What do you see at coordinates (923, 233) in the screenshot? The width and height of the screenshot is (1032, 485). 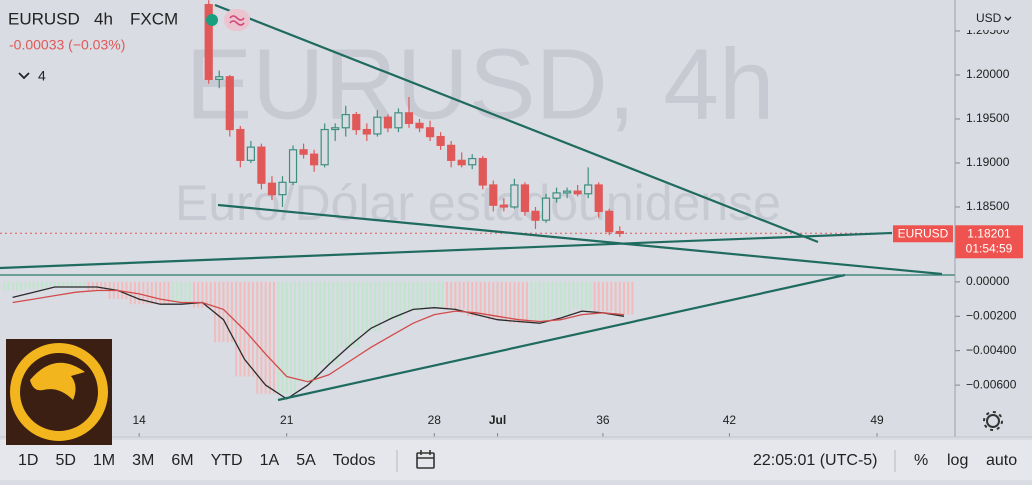 I see `symbol-tag: EURUSD` at bounding box center [923, 233].